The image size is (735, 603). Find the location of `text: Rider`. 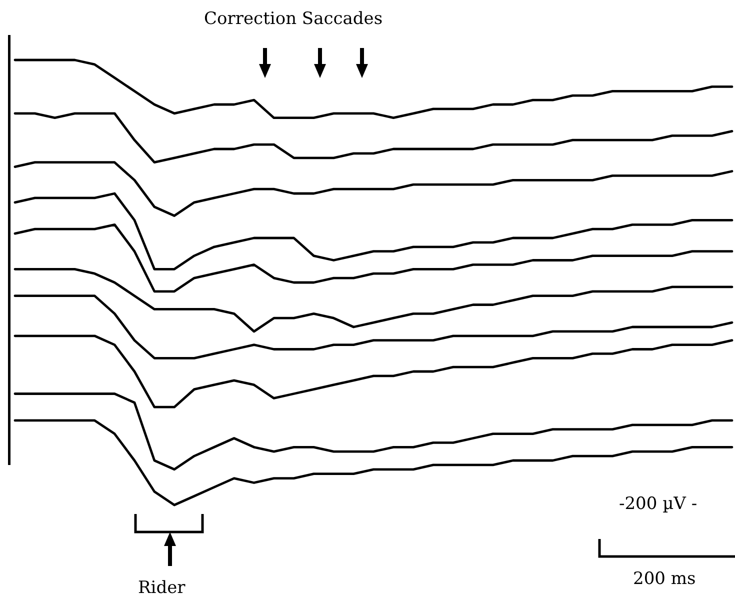

text: Rider is located at coordinates (162, 588).